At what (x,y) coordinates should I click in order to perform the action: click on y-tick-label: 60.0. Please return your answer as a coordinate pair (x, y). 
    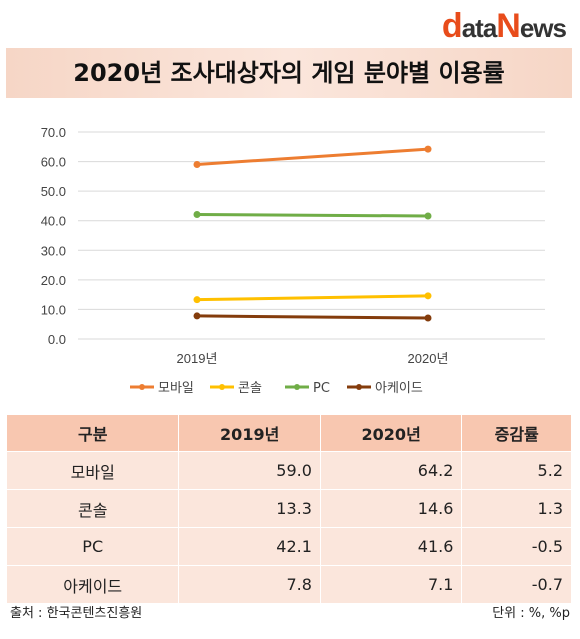
    Looking at the image, I should click on (53, 162).